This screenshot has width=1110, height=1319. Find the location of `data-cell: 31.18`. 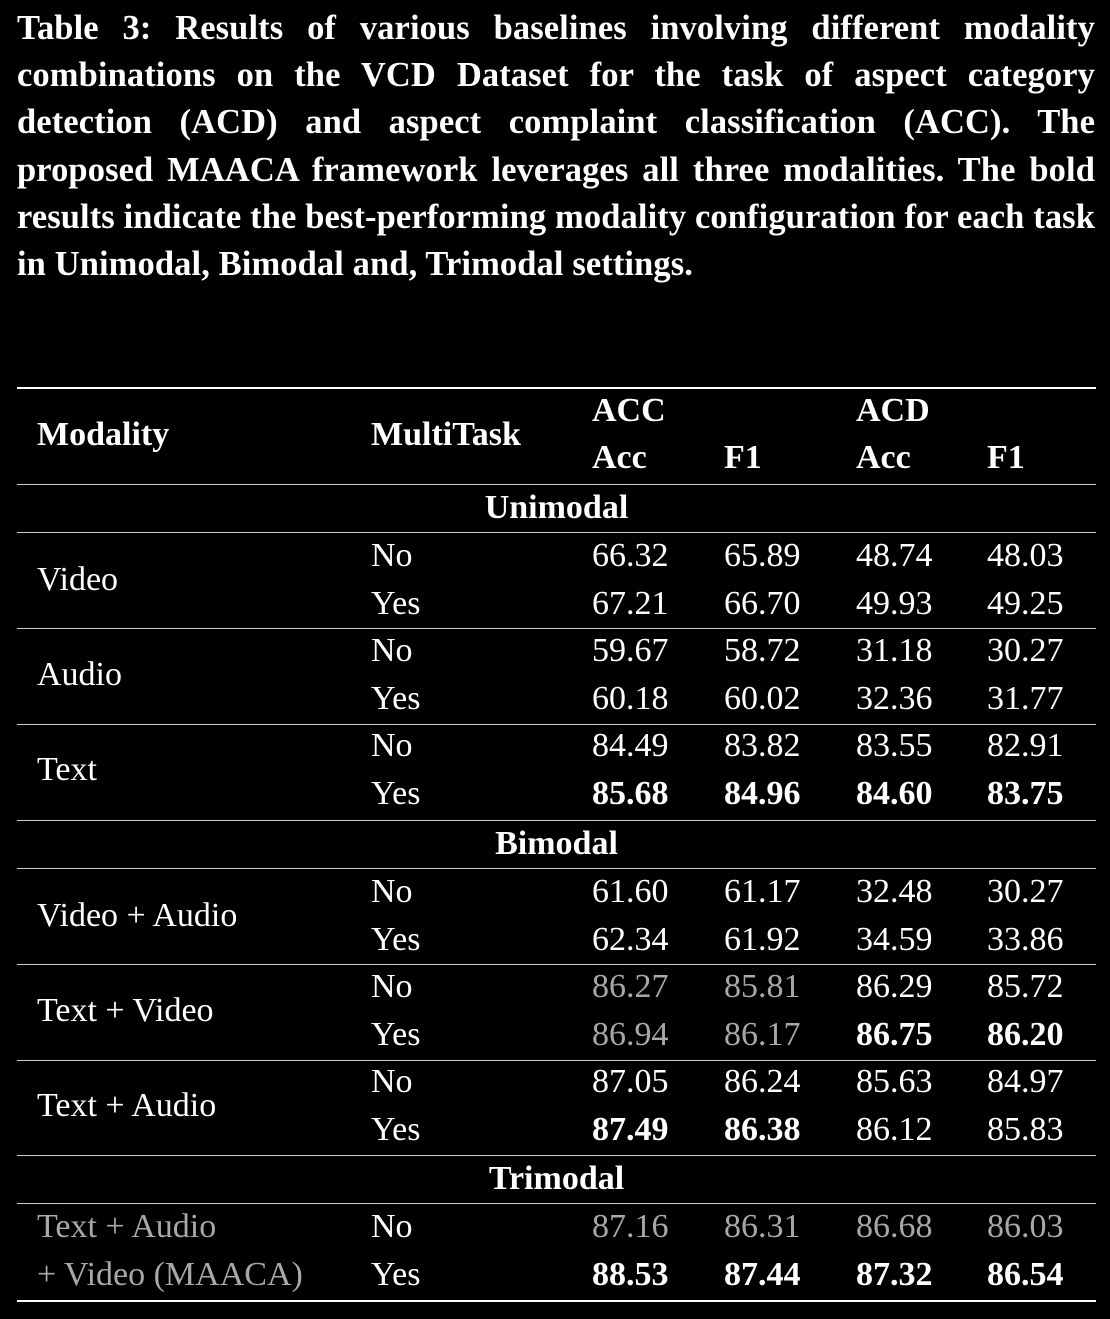

data-cell: 31.18 is located at coordinates (894, 650).